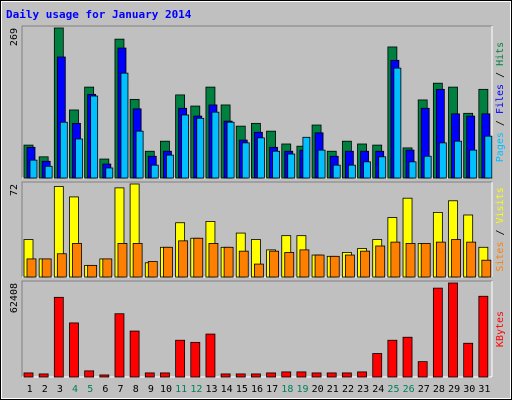  I want to click on legend-entry: Sites, so click(500, 257).